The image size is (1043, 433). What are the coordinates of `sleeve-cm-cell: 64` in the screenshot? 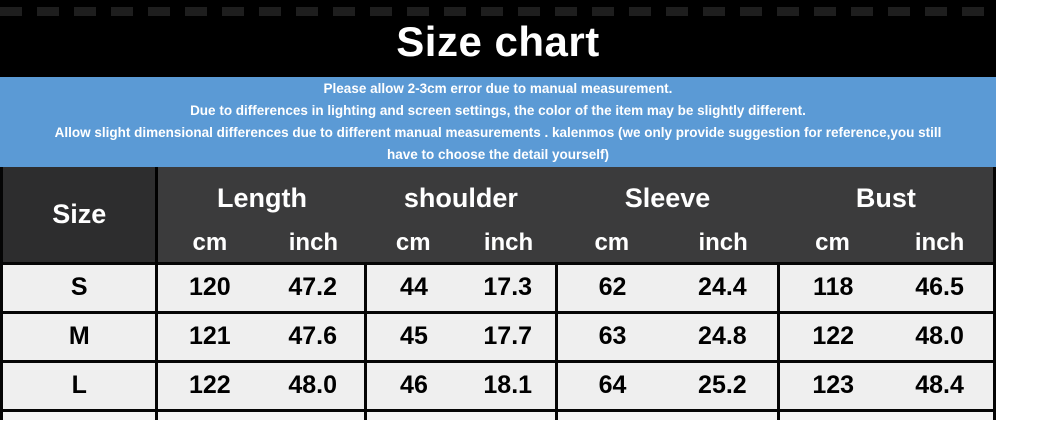 It's located at (611, 385).